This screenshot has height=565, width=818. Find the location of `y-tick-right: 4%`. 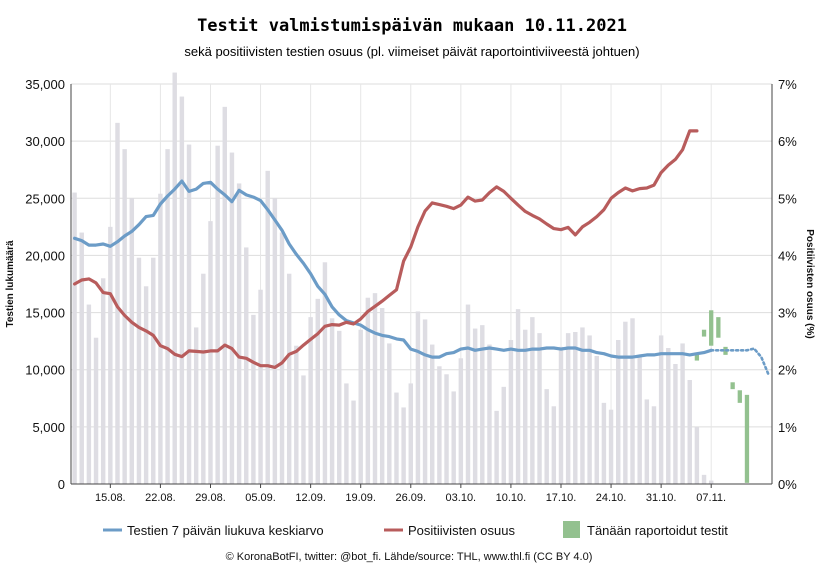

y-tick-right: 4% is located at coordinates (787, 255).